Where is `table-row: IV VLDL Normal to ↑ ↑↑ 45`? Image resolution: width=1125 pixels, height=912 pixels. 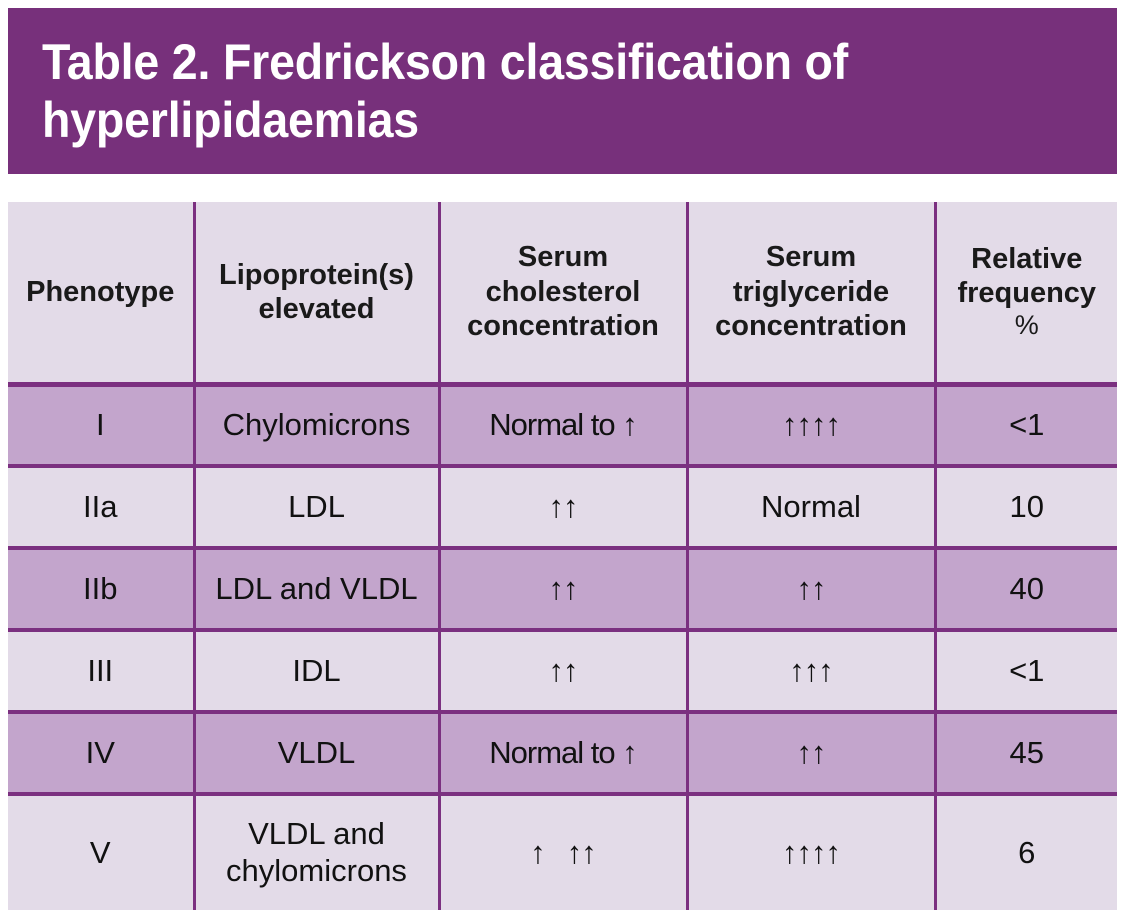 table-row: IV VLDL Normal to ↑ ↑↑ 45 is located at coordinates (562, 754).